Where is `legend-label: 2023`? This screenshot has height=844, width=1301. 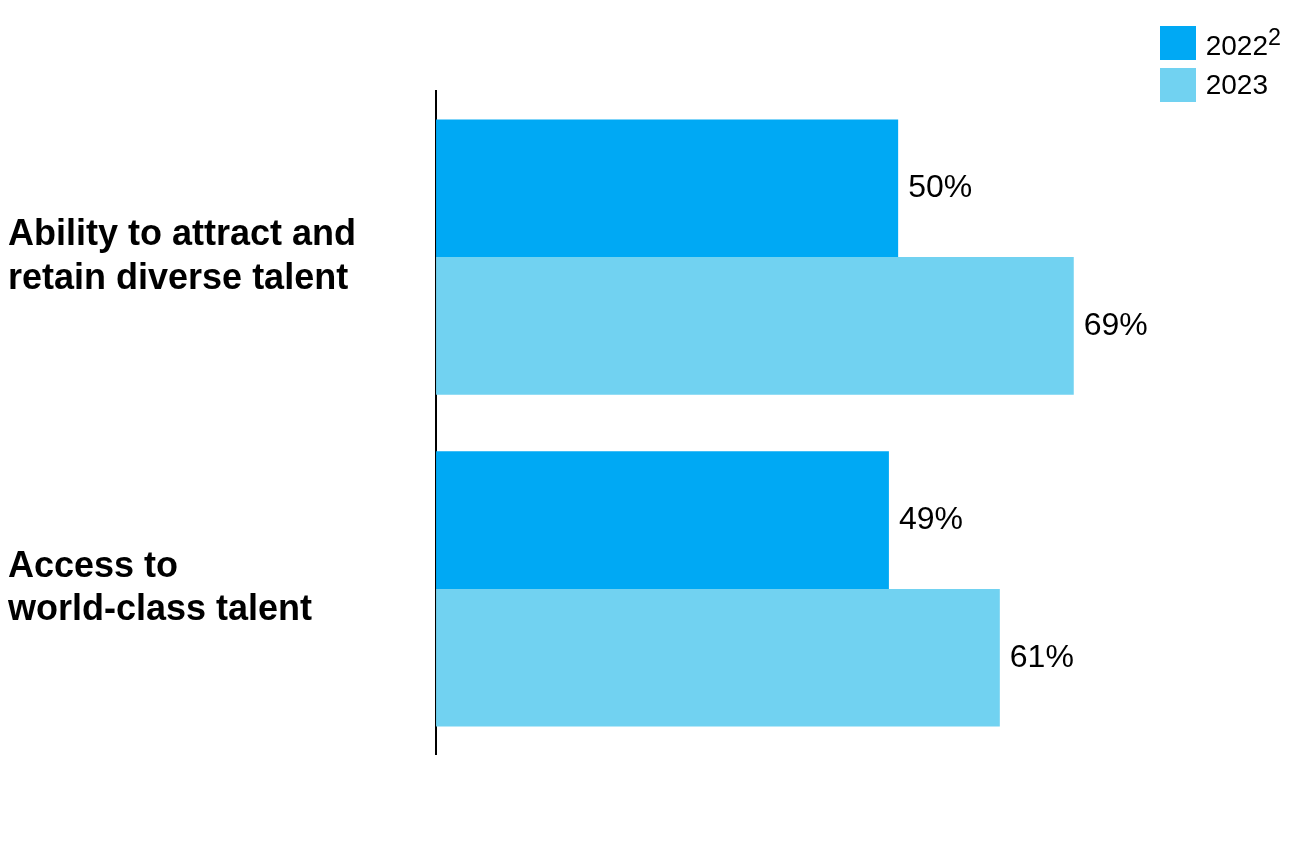
legend-label: 2023 is located at coordinates (1237, 85).